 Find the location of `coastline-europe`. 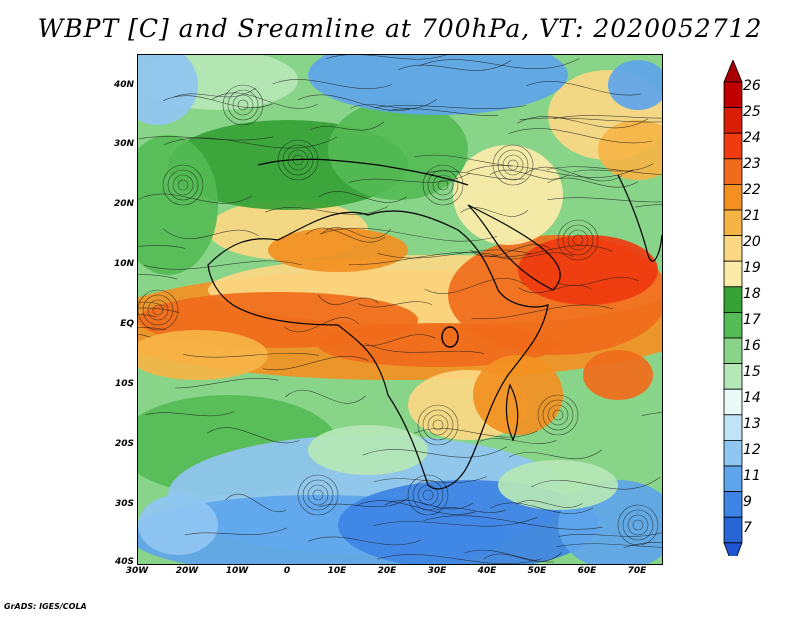

coastline-europe is located at coordinates (363, 172).